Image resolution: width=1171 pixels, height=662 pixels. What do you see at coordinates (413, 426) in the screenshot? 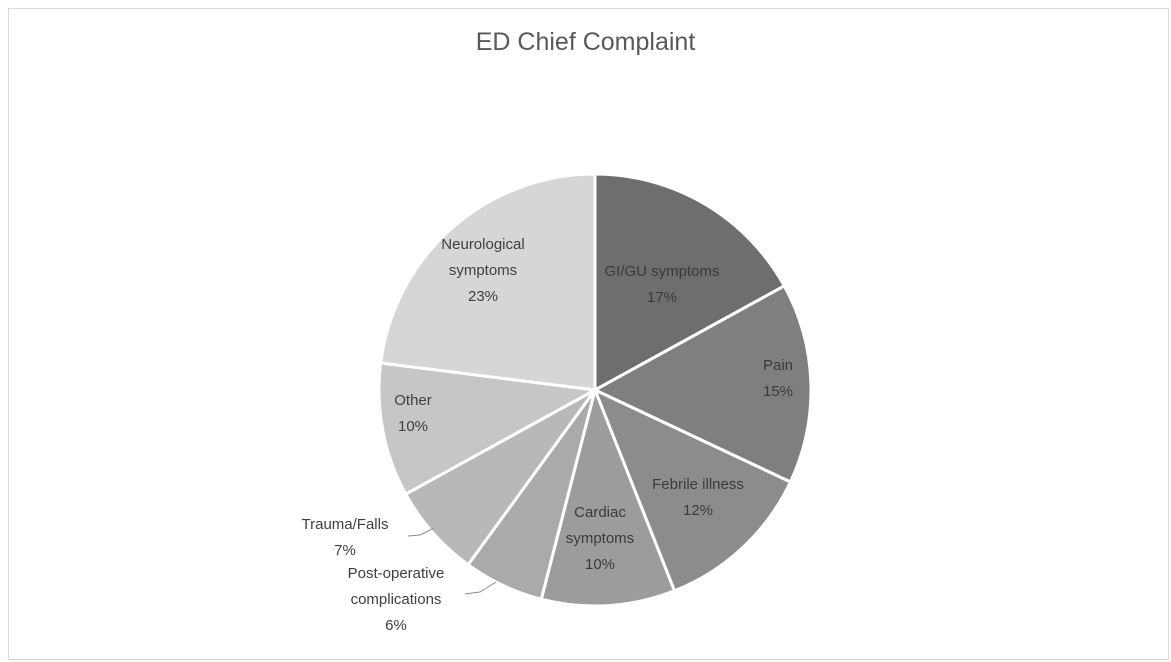
I see `slice-percent-6: 10%` at bounding box center [413, 426].